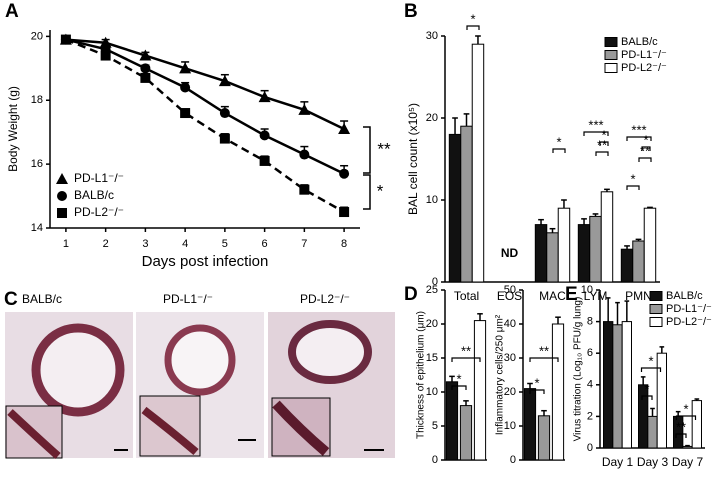  What do you see at coordinates (432, 290) in the screenshot?
I see `y-tick-label: 25` at bounding box center [432, 290].